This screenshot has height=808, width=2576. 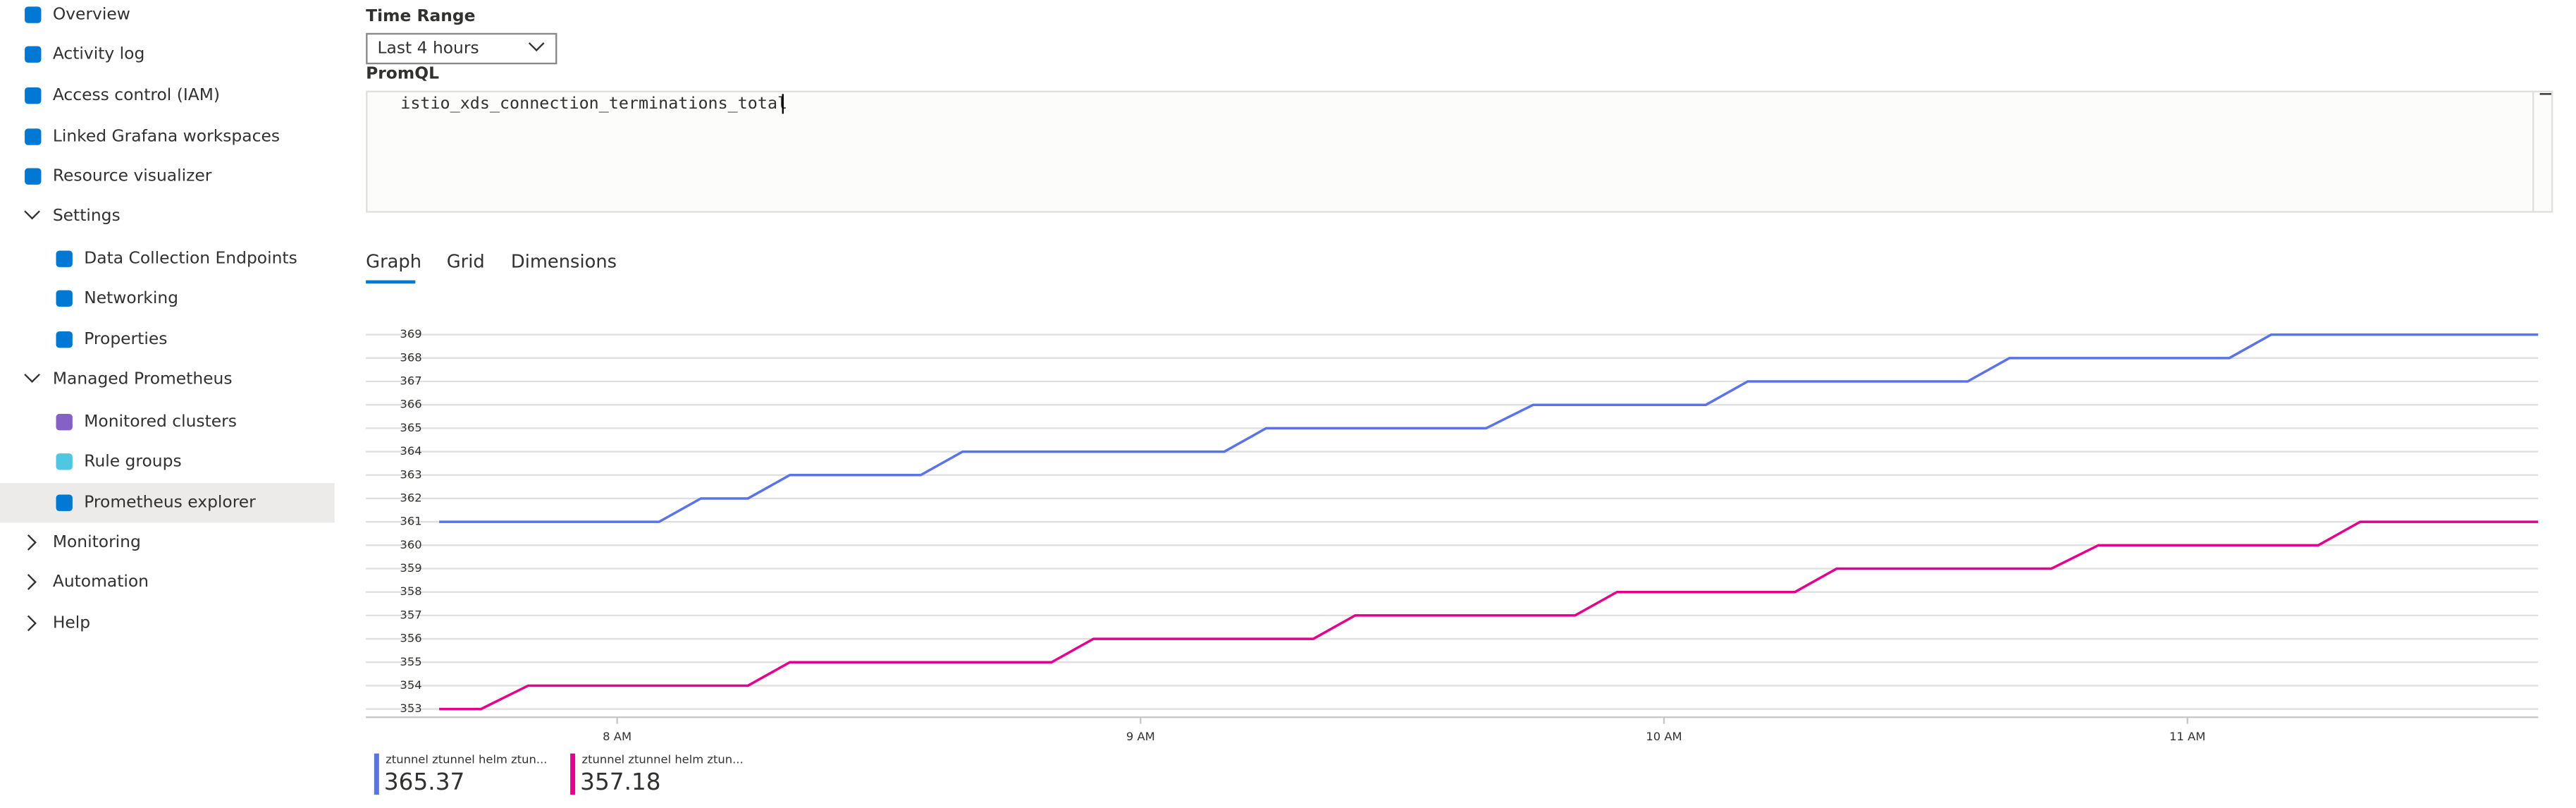 What do you see at coordinates (1140, 736) in the screenshot?
I see `x-tick-label: 9 AM` at bounding box center [1140, 736].